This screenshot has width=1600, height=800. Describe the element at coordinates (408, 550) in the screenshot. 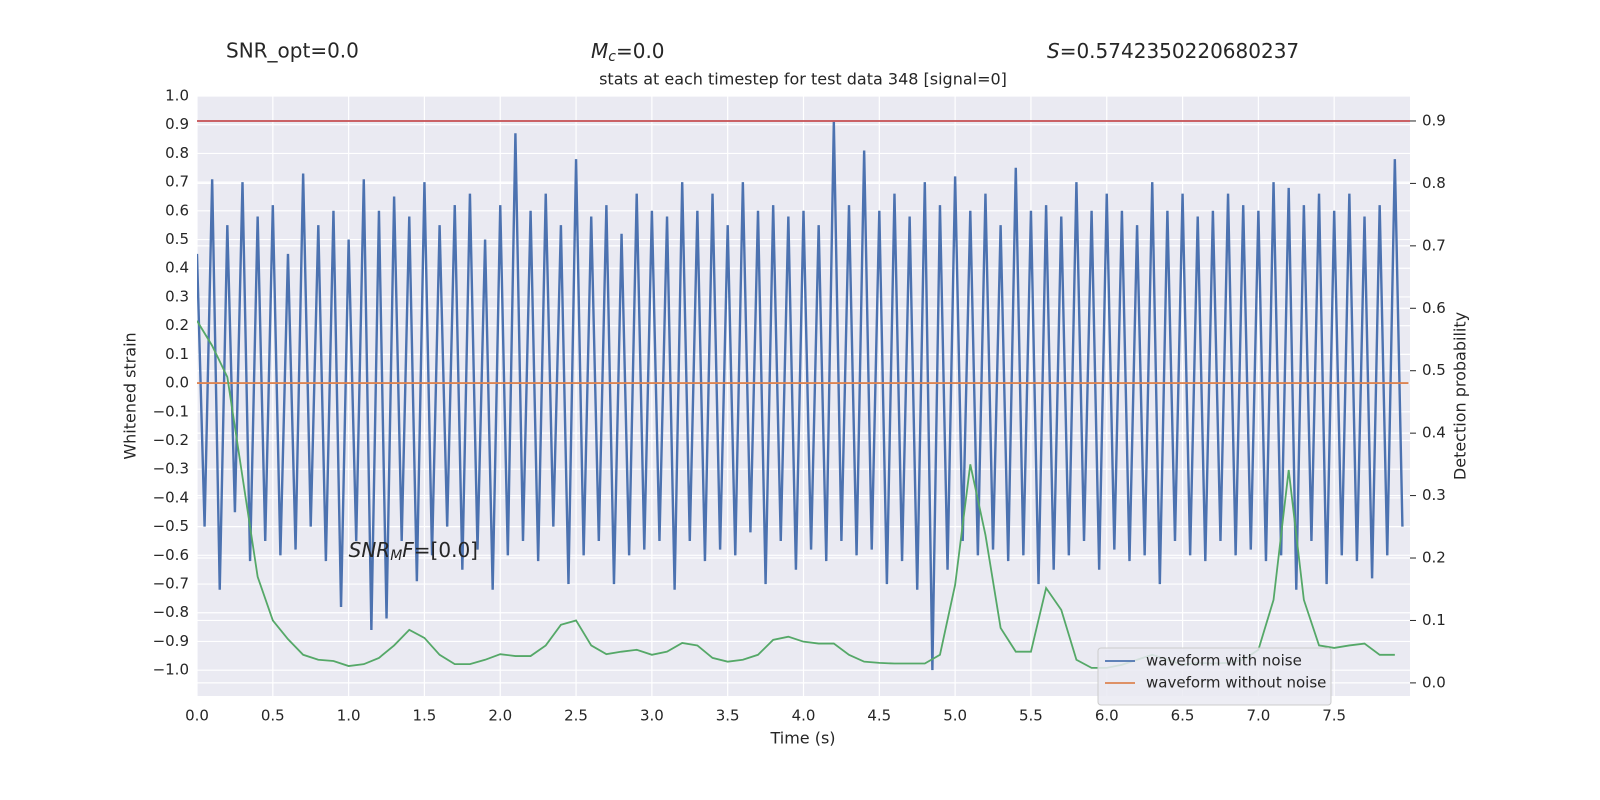

I see `annotation-part: F` at that location.